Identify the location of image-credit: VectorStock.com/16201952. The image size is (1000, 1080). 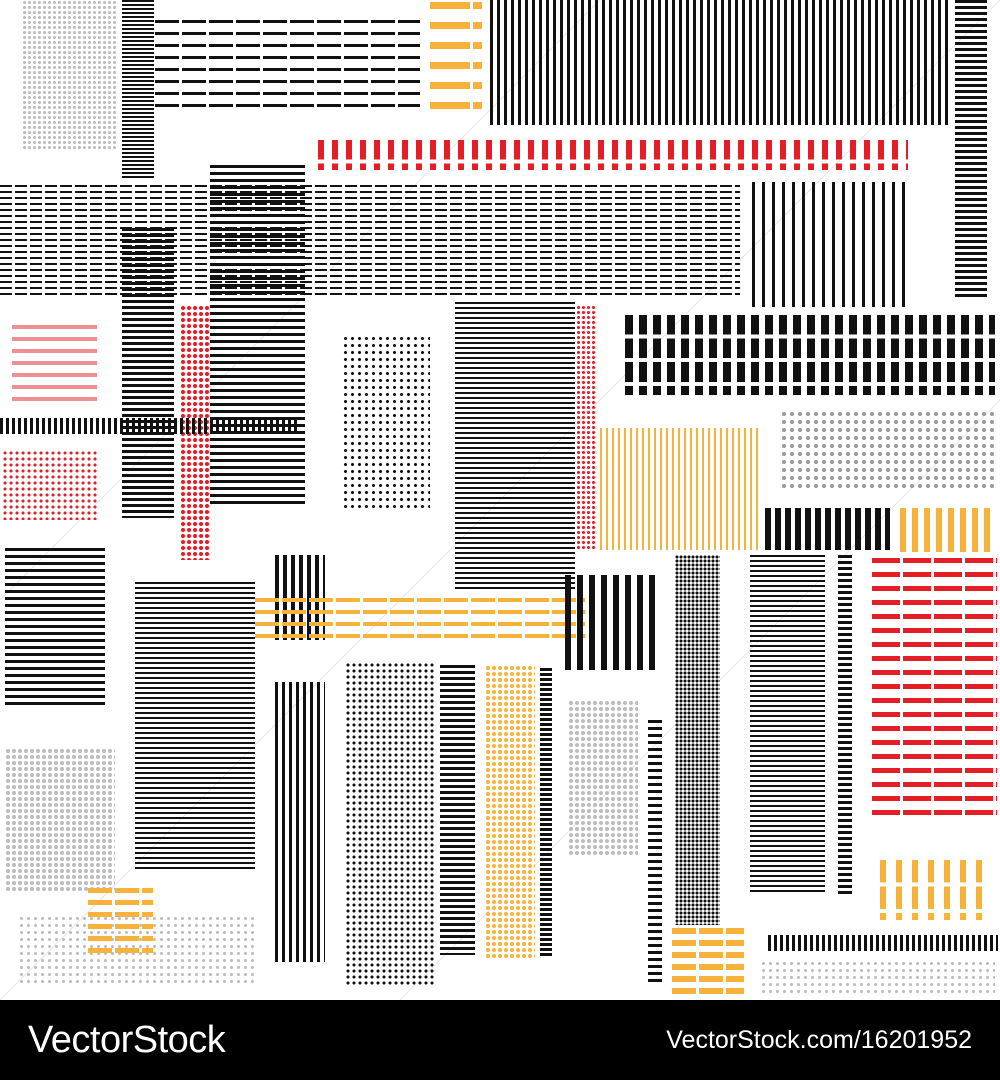
(819, 1039).